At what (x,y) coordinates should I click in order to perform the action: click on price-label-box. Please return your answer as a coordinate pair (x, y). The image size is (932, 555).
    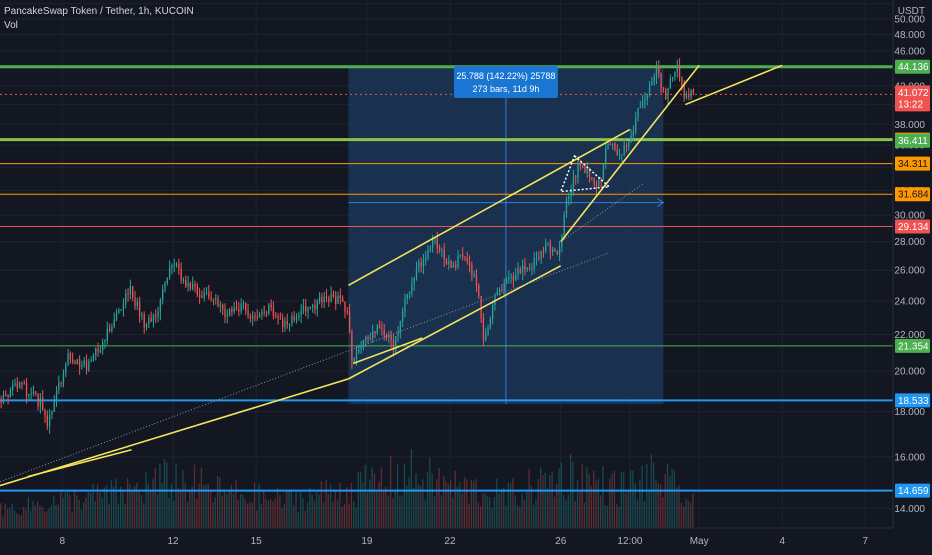
    Looking at the image, I should click on (912, 140).